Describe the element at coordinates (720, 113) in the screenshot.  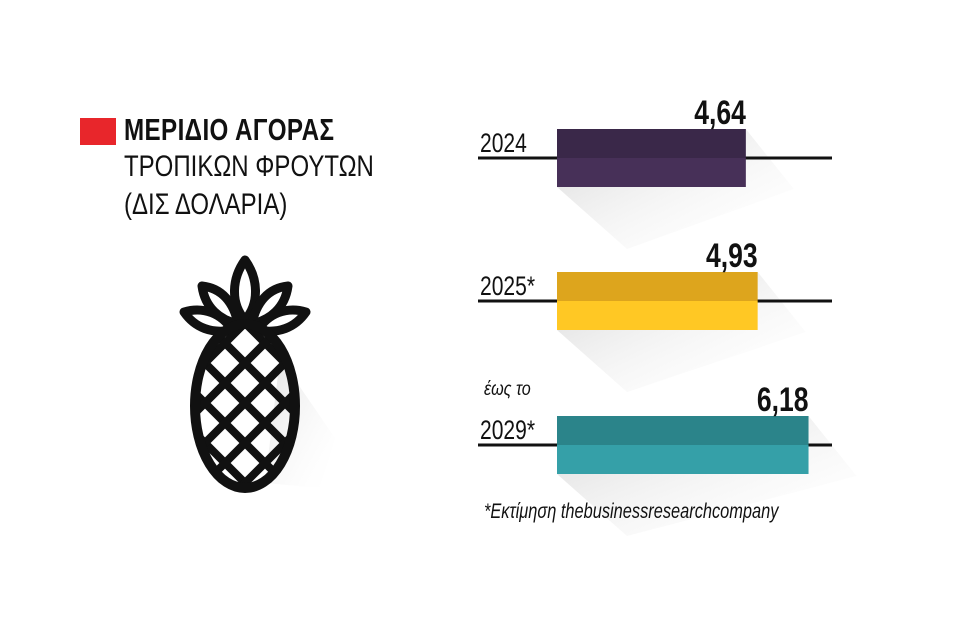
I see `value-label-2024: 4,64` at that location.